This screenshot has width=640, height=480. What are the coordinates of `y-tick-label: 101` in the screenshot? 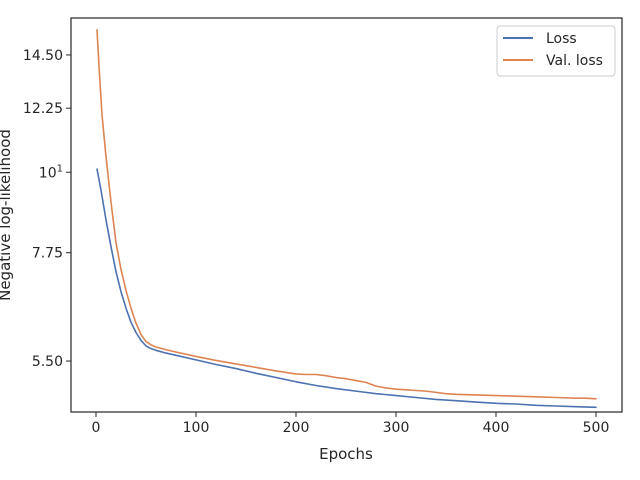 It's located at (51, 172).